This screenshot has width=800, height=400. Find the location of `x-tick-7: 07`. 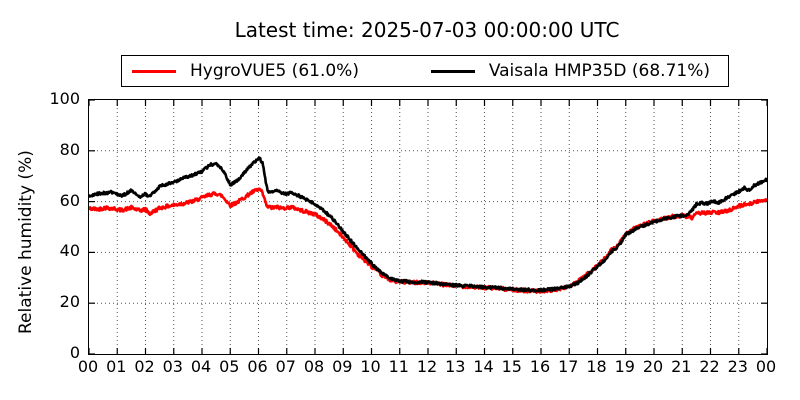

x-tick-7: 07 is located at coordinates (285, 366).